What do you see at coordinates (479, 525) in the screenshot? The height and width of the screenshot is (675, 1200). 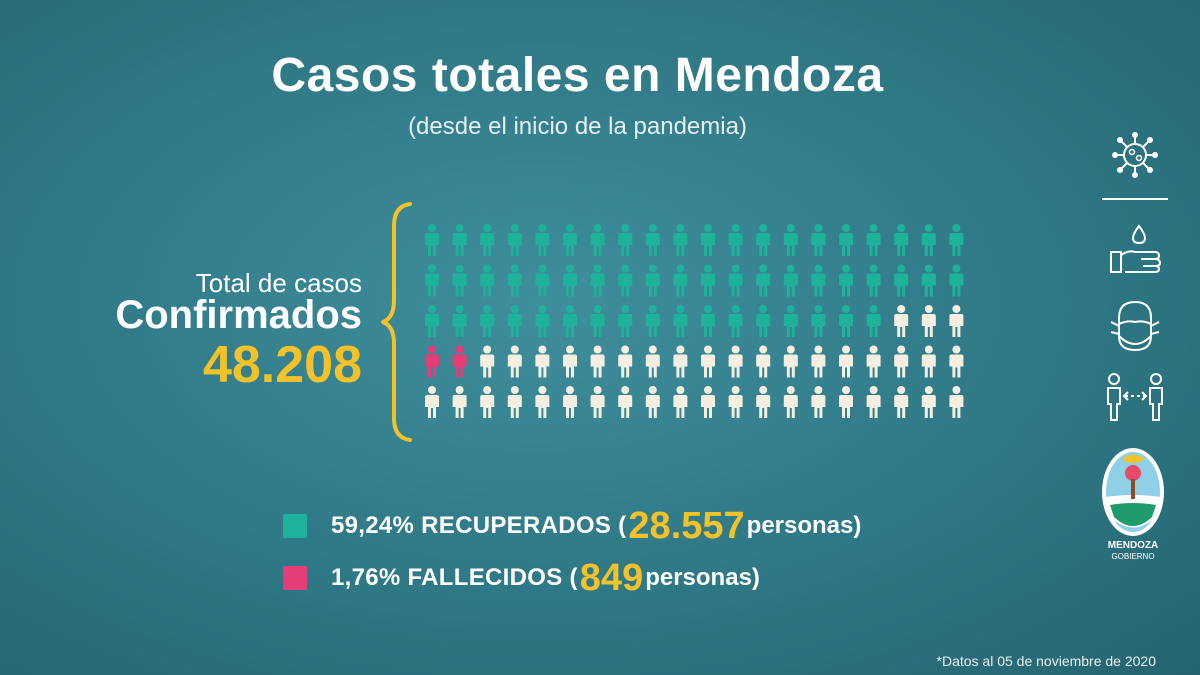 I see `legend-percent-recovered: 59,24% RECUPERADOS (` at bounding box center [479, 525].